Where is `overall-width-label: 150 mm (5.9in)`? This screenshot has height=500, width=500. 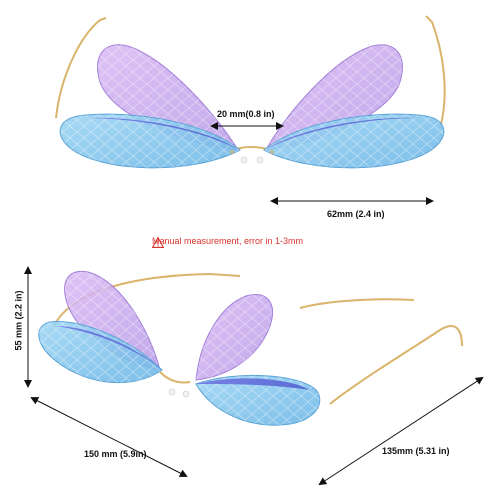 overall-width-label: 150 mm (5.9in) is located at coordinates (115, 454).